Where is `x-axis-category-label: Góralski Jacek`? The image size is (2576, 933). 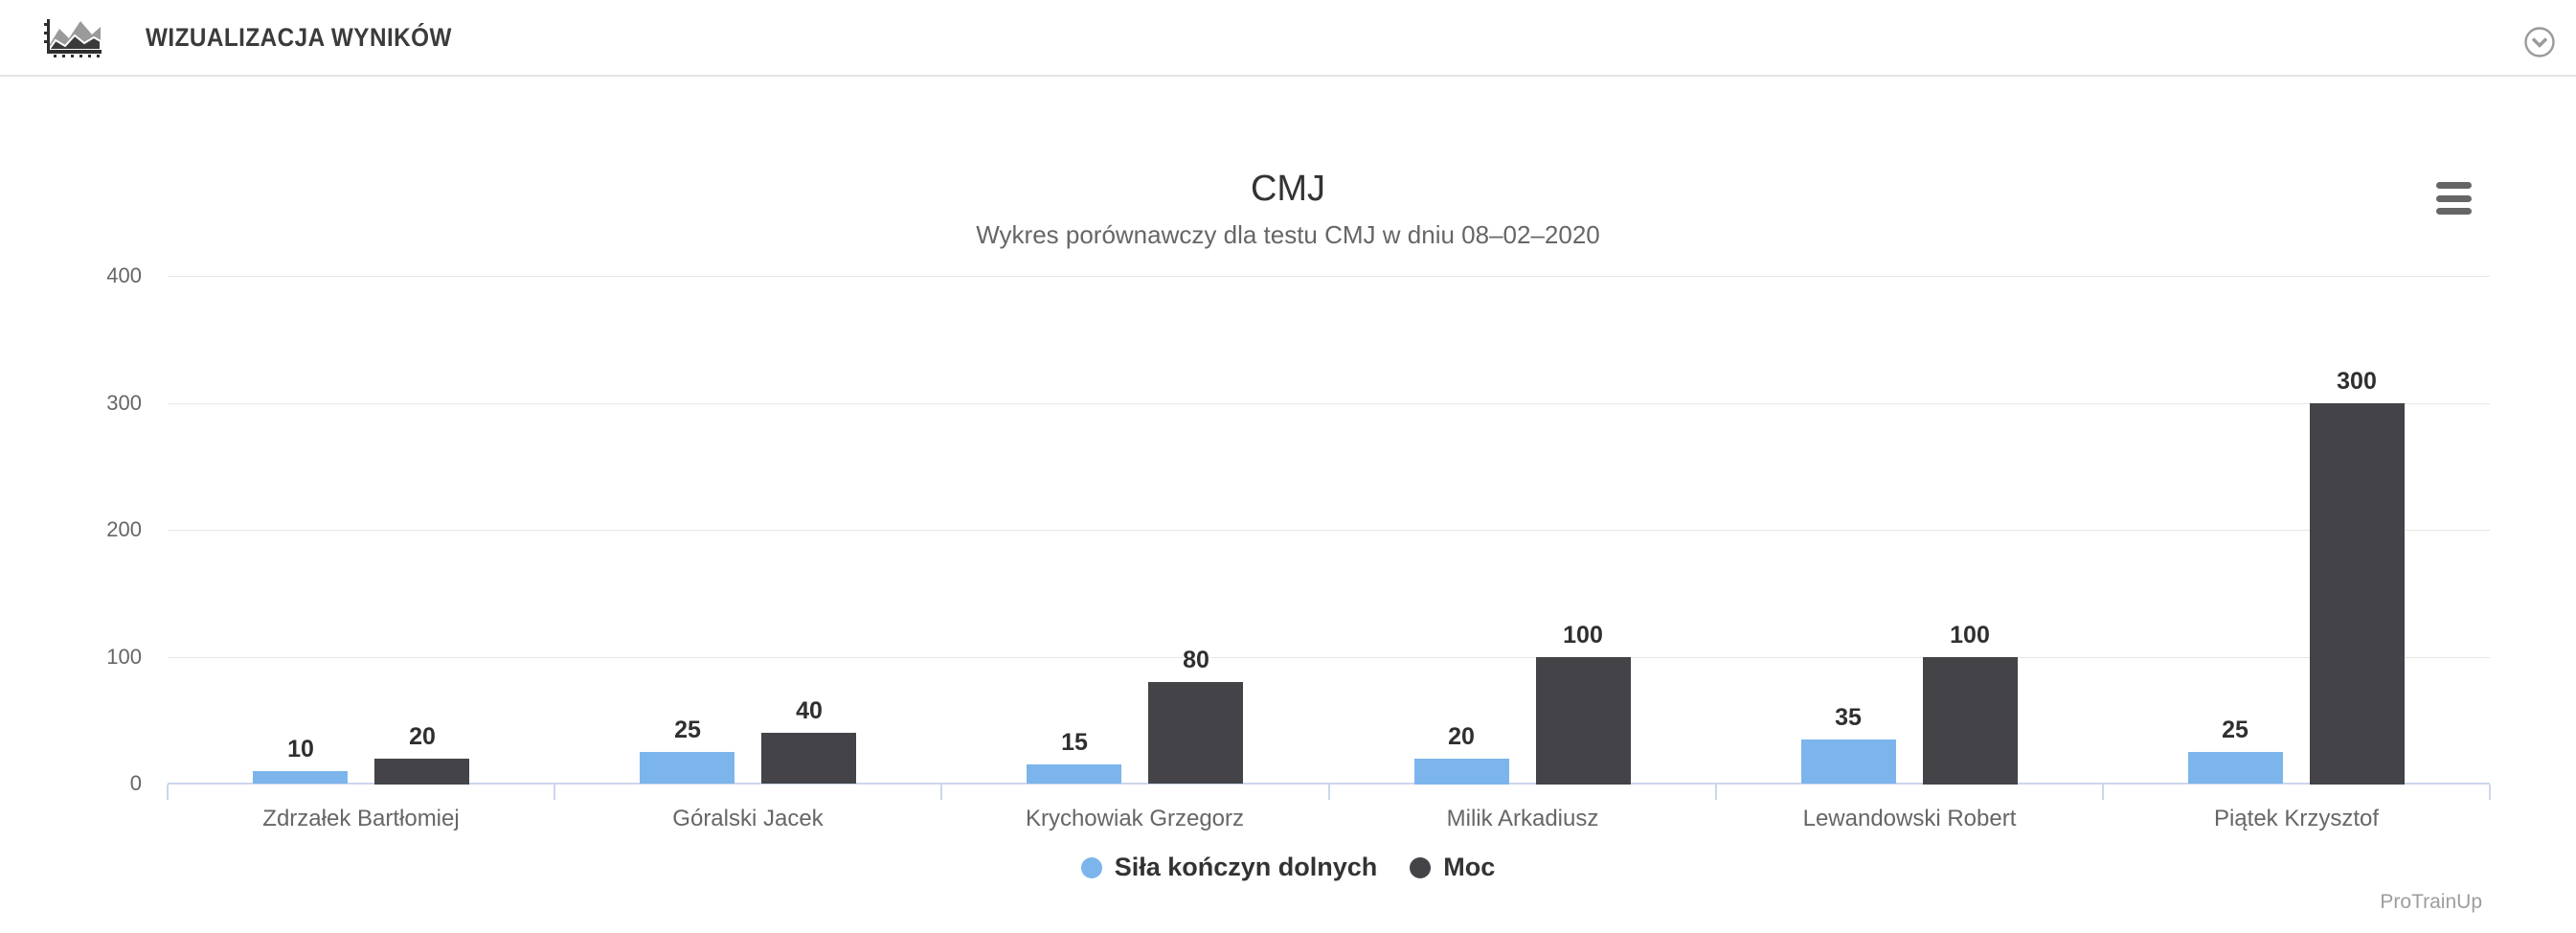 x-axis-category-label: Góralski Jacek is located at coordinates (748, 818).